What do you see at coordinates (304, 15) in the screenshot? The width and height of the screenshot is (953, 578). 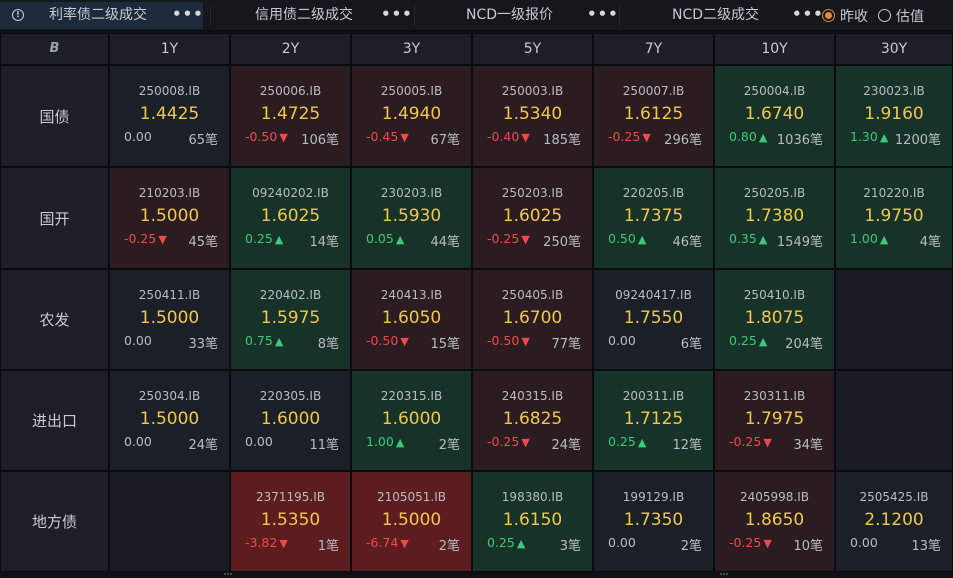 I see `tab-label: 信用债二级成交` at bounding box center [304, 15].